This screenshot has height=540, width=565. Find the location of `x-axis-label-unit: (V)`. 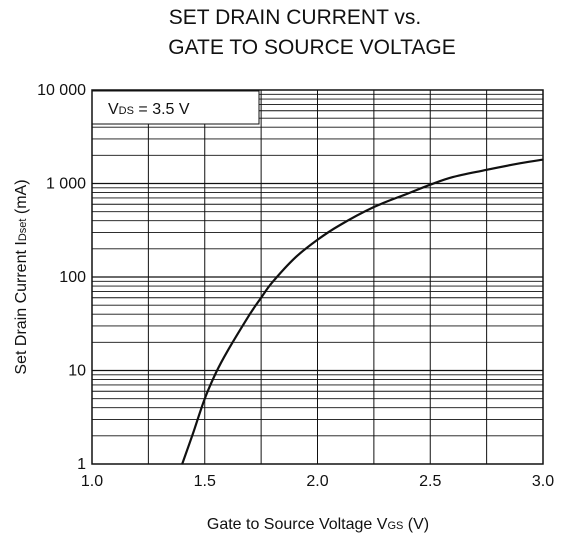

x-axis-label-unit: (V) is located at coordinates (416, 524).